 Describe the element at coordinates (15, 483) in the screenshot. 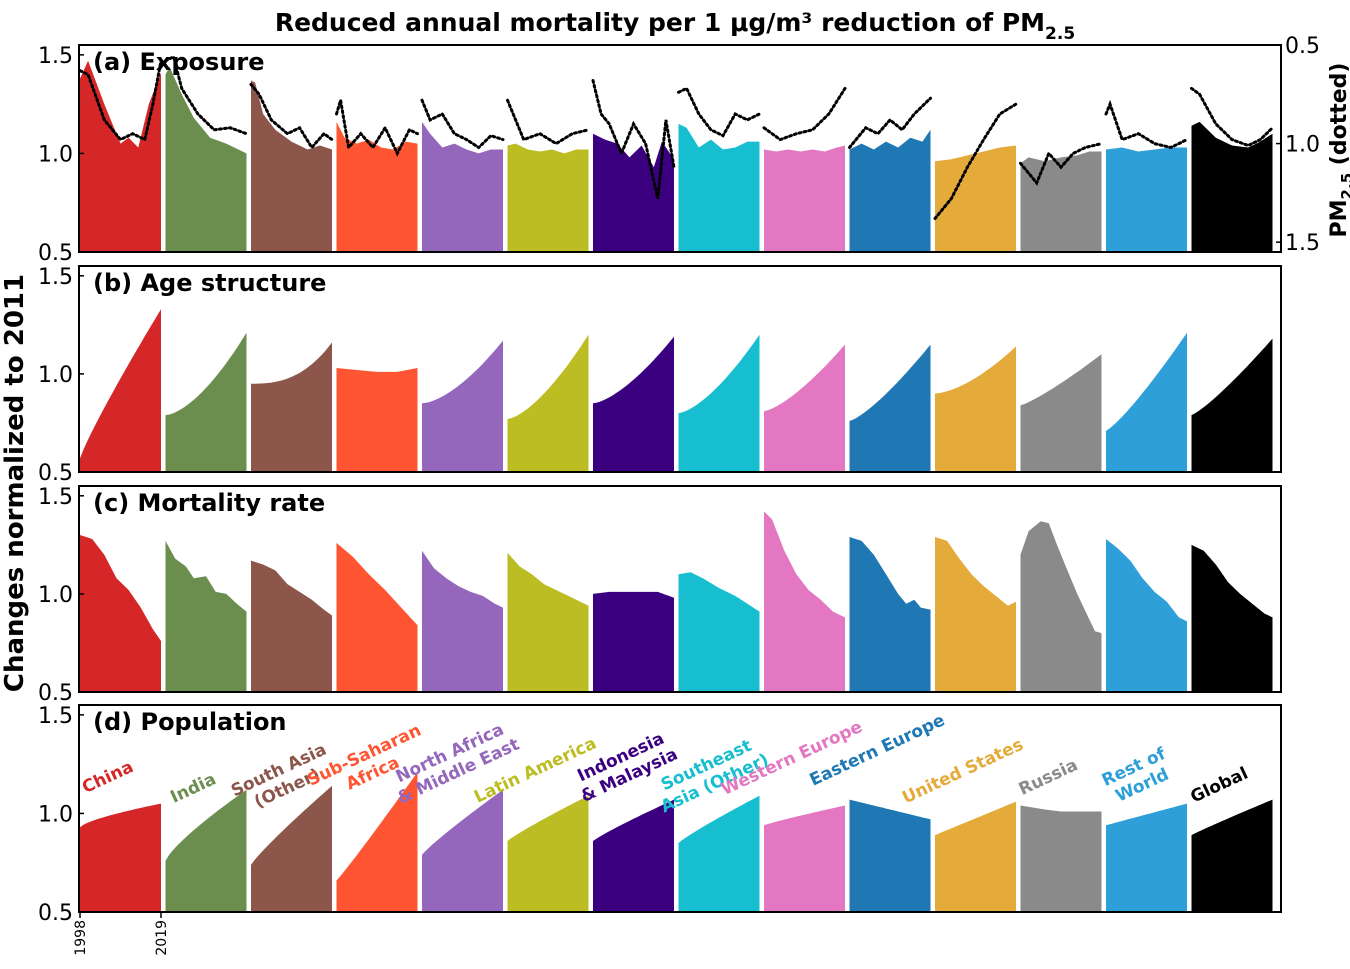

I see `y-axis-label: Changes normalized to 2011` at that location.